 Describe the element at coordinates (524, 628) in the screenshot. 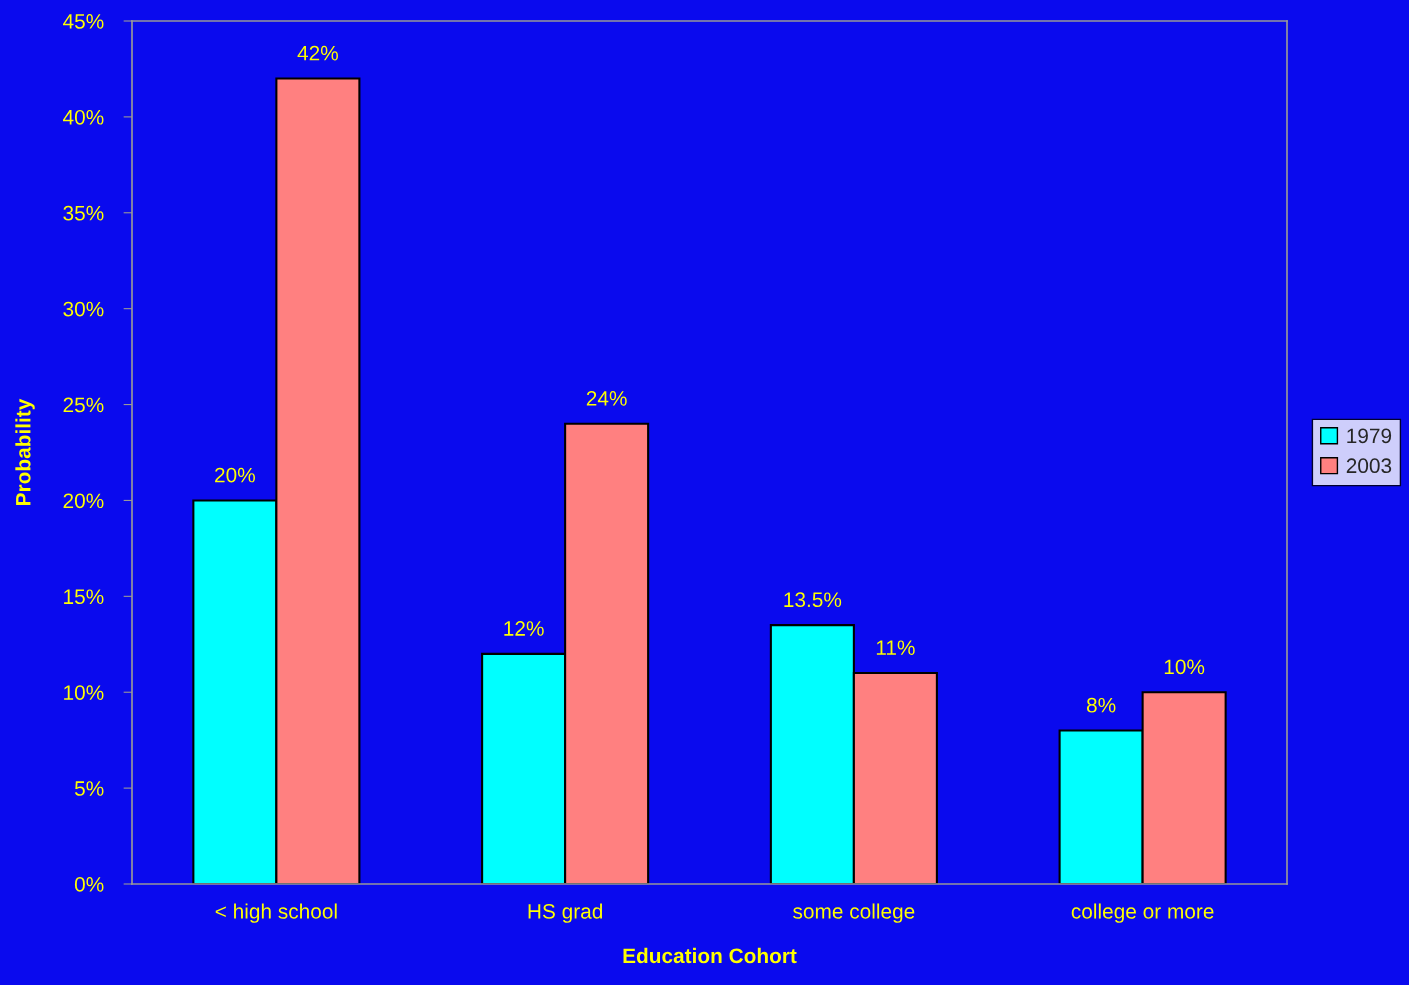

I see `data-label: 12%` at that location.